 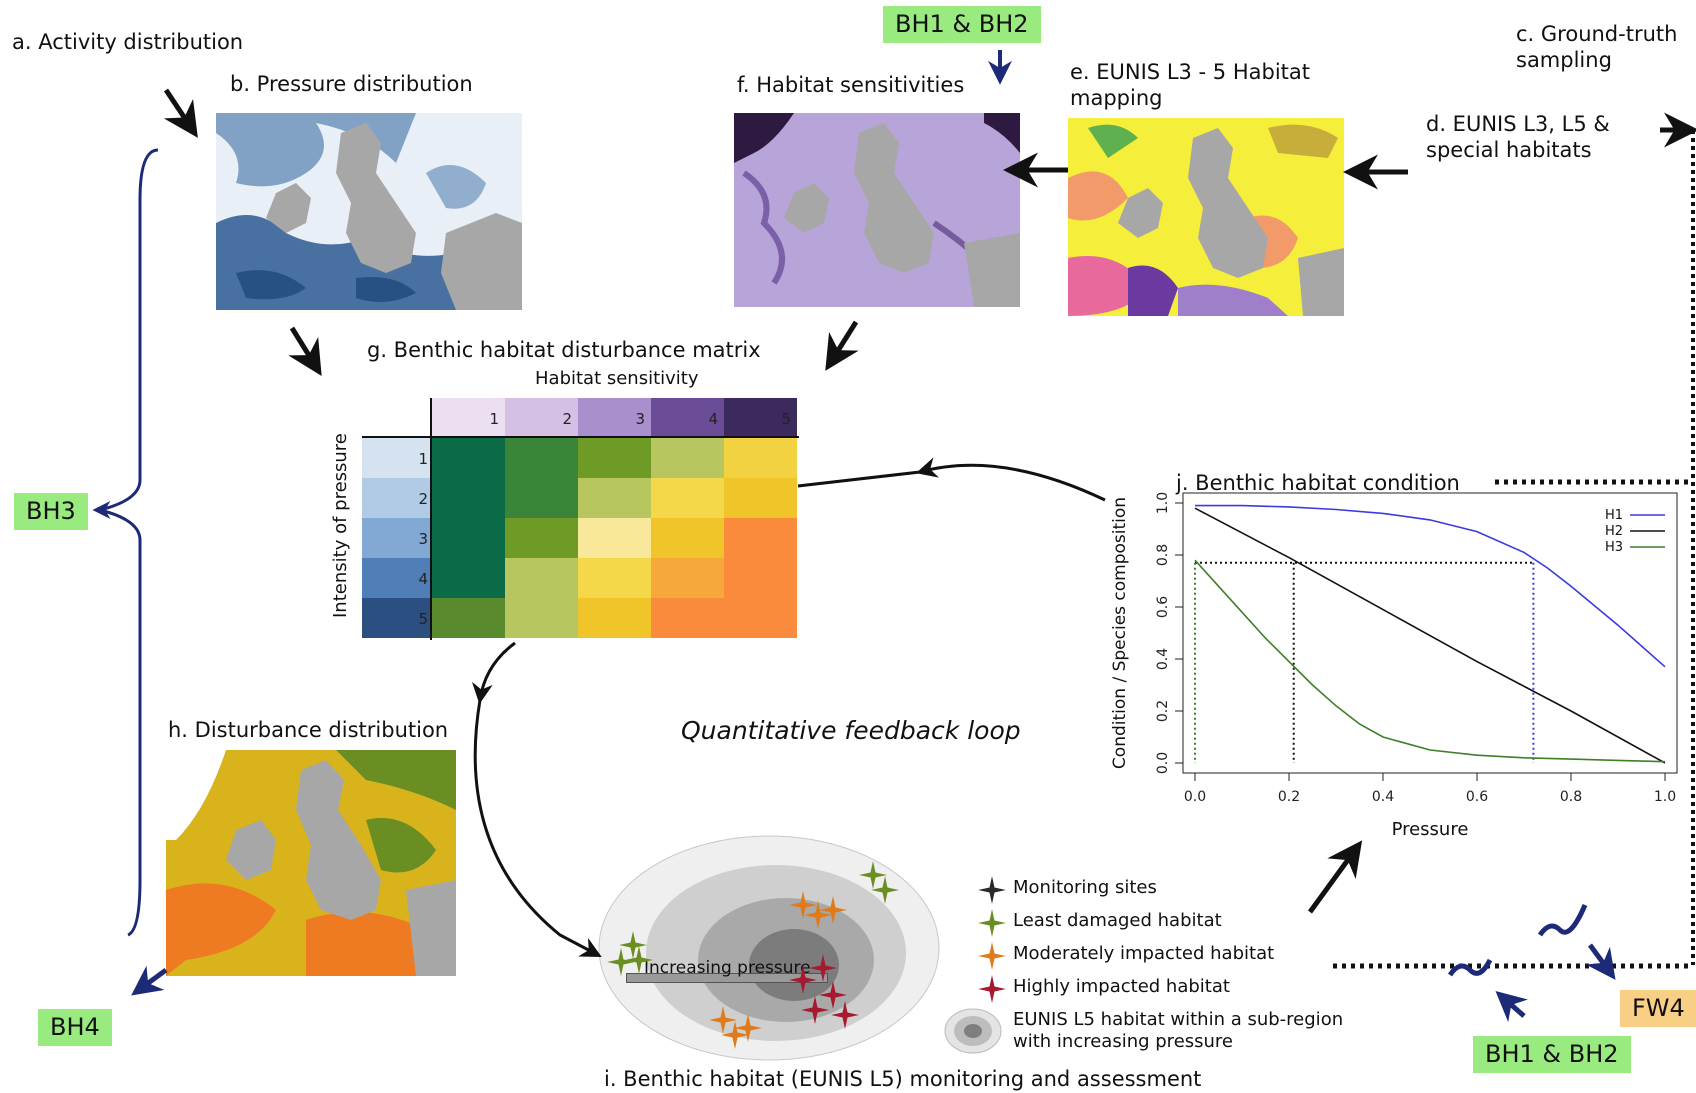 I want to click on arrow-b-to-g, so click(x=305, y=351).